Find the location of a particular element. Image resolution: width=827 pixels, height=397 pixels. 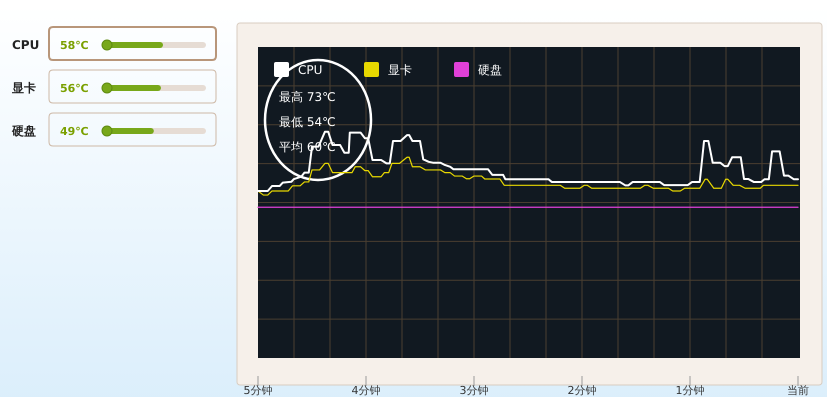

data-label: 49℃ is located at coordinates (74, 131).